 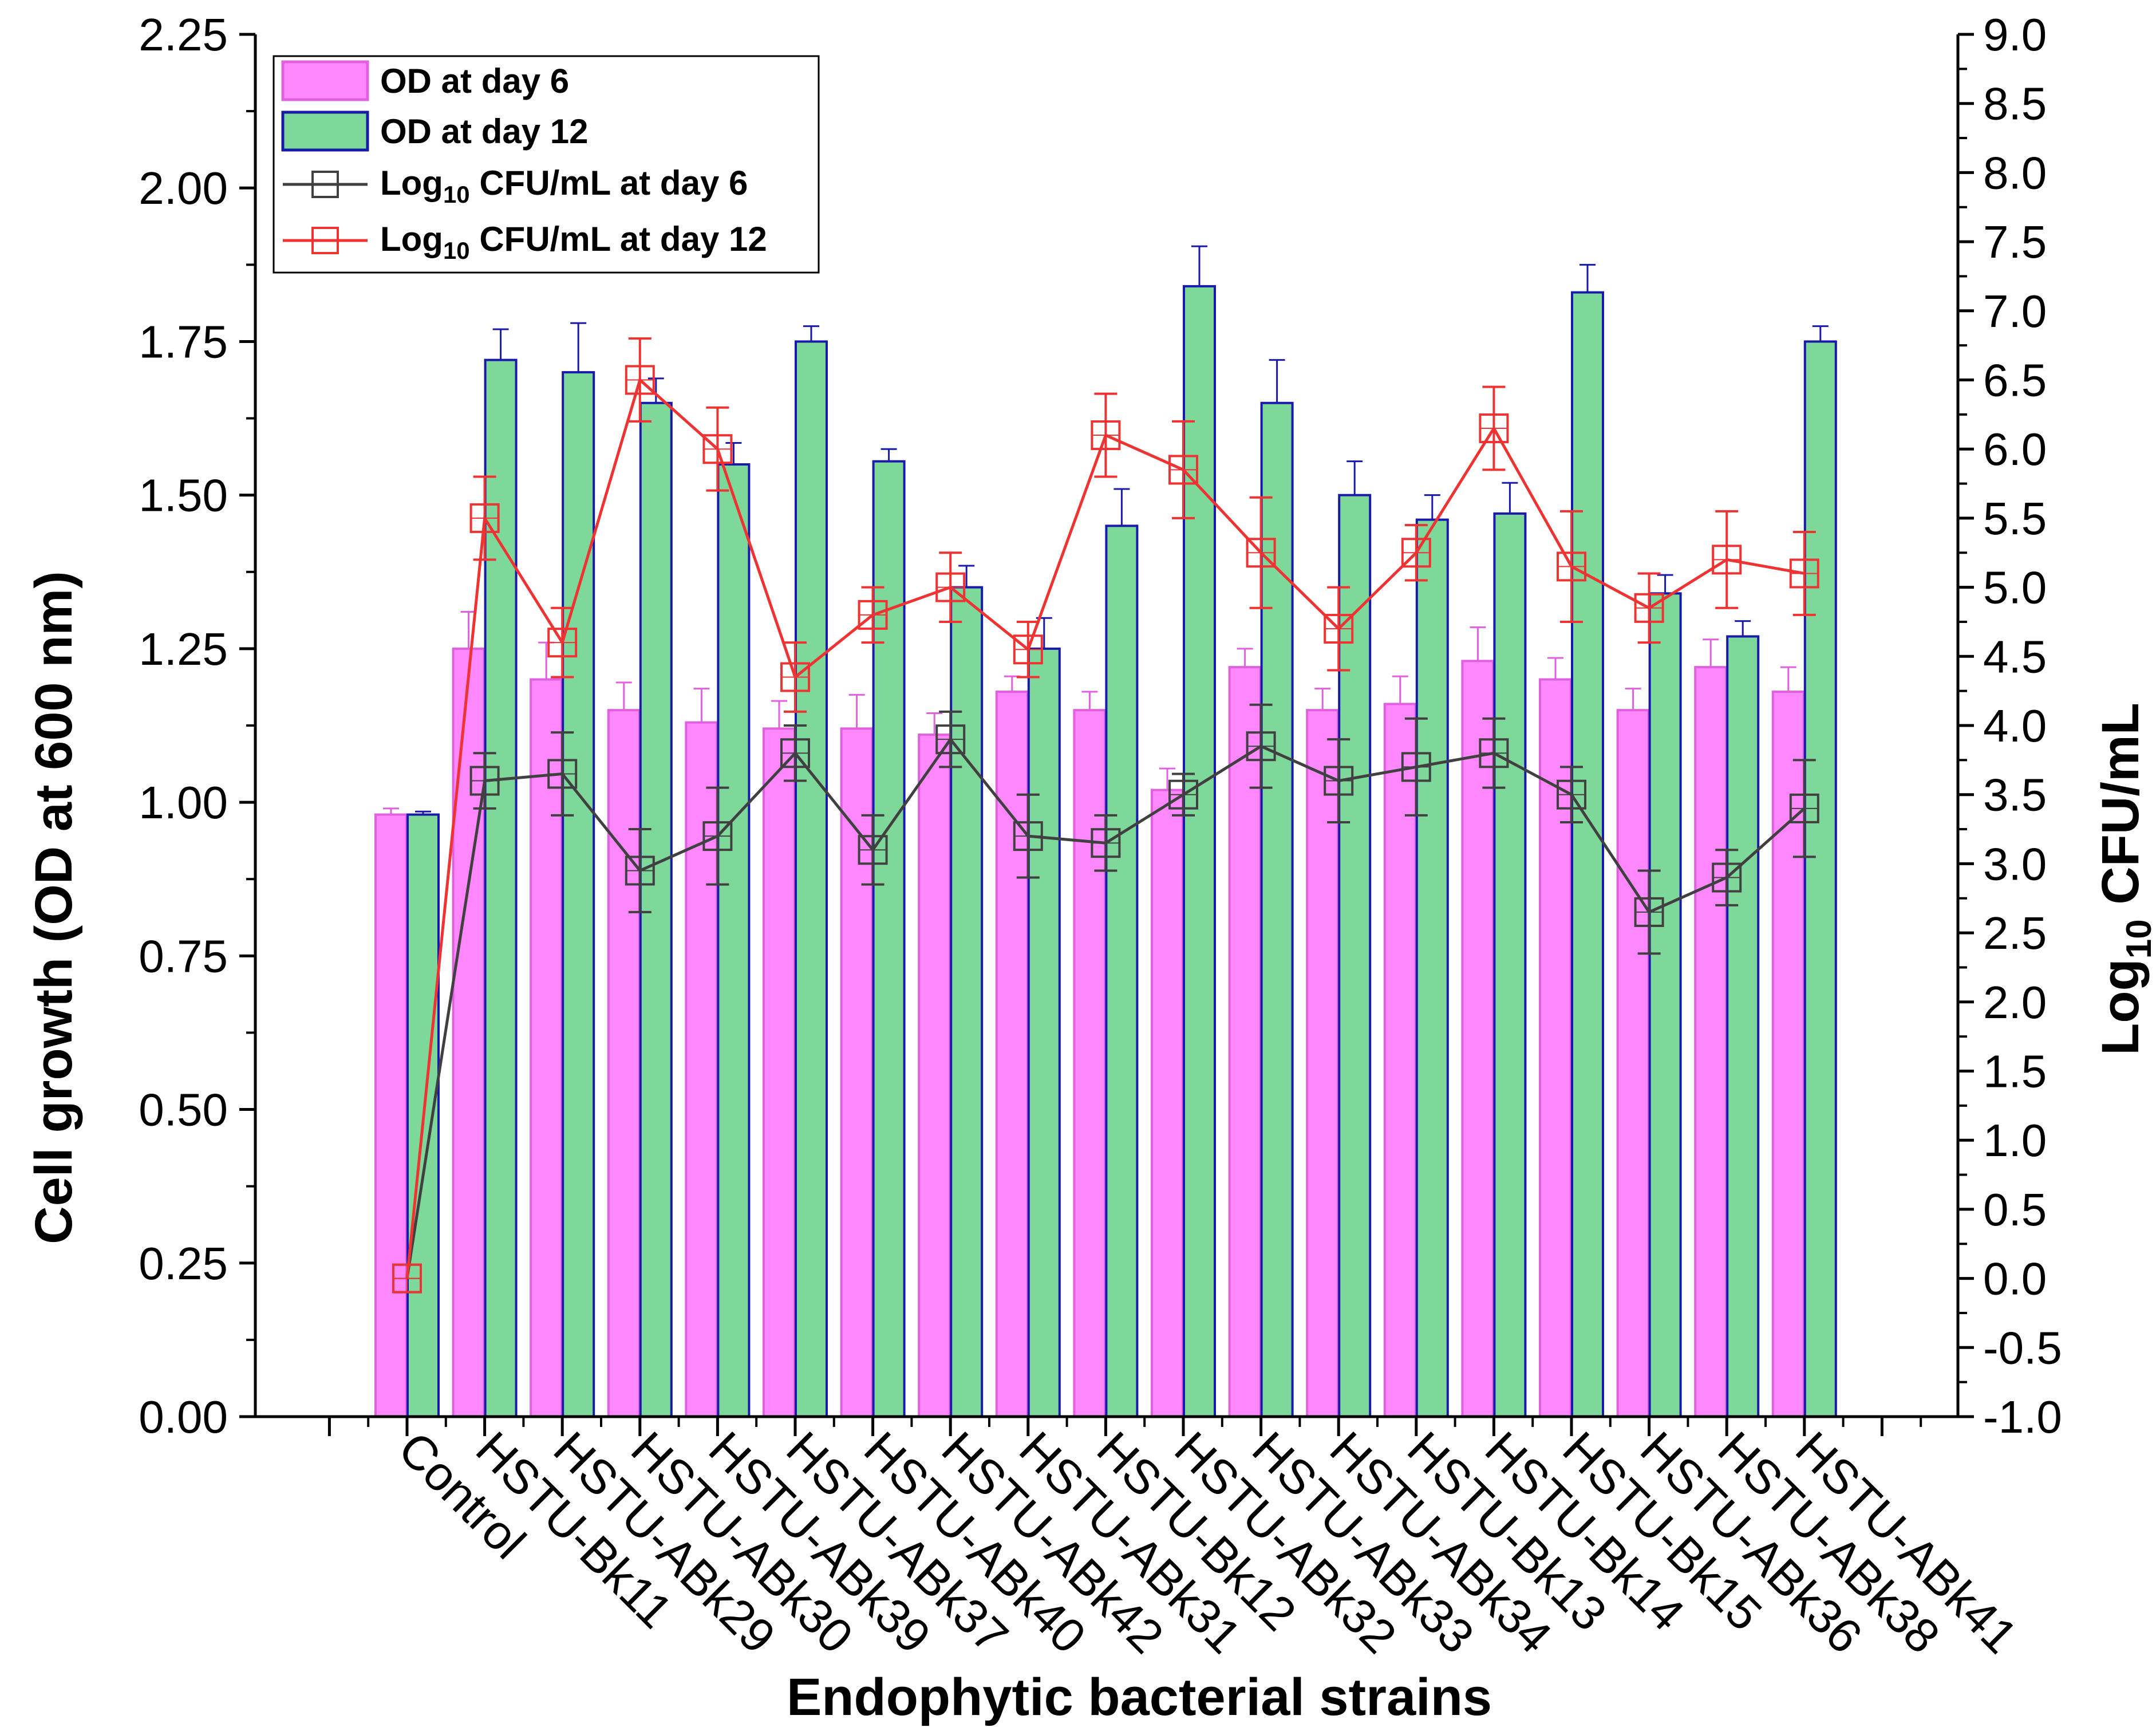 What do you see at coordinates (2015, 172) in the screenshot?
I see `right-tick-label: 8.0` at bounding box center [2015, 172].